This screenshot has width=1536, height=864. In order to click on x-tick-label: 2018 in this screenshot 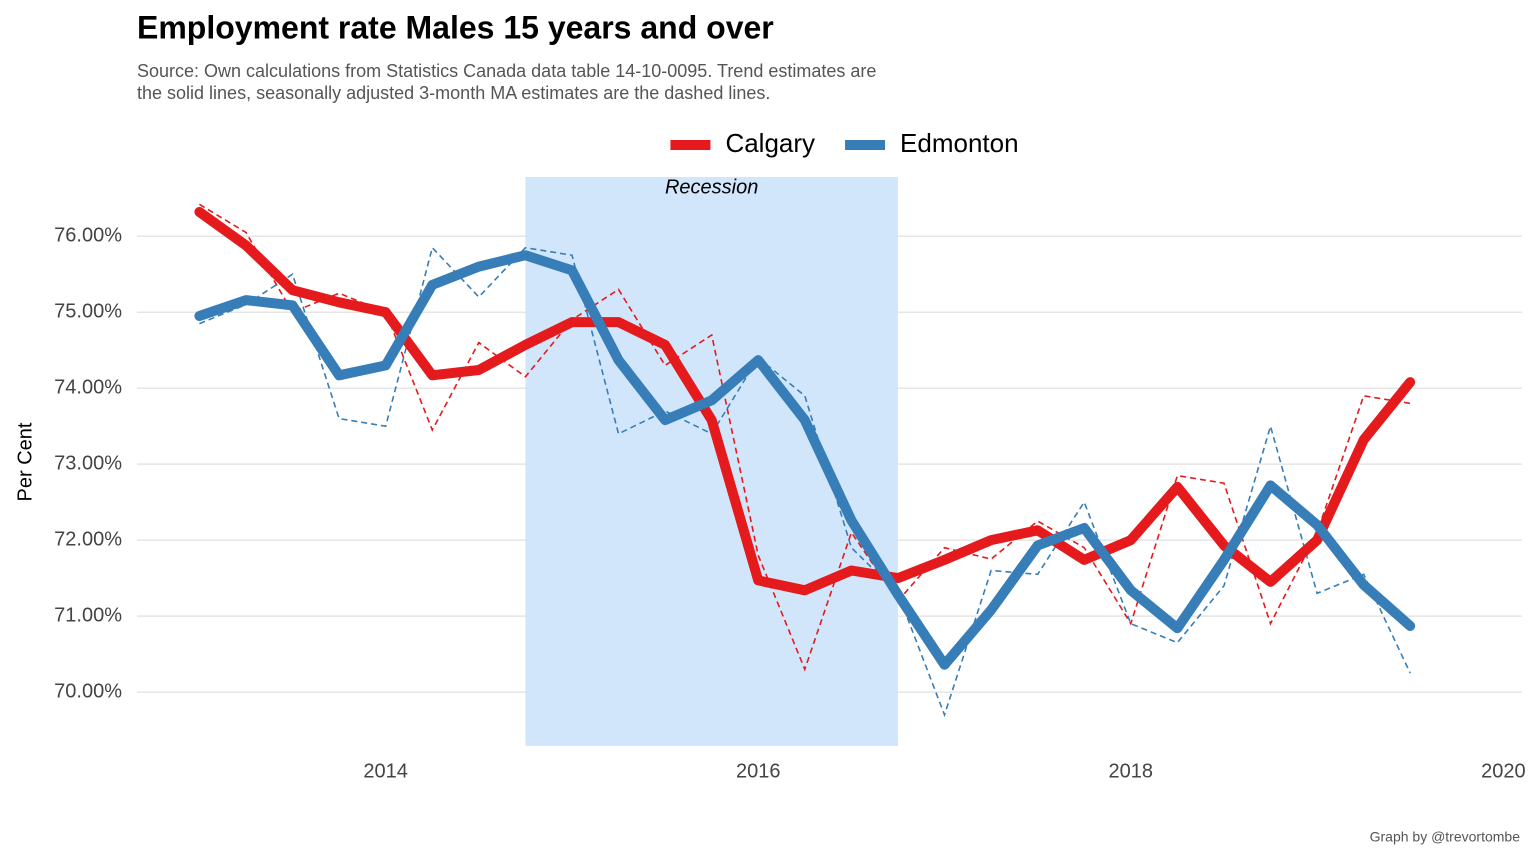, I will do `click(1131, 771)`.